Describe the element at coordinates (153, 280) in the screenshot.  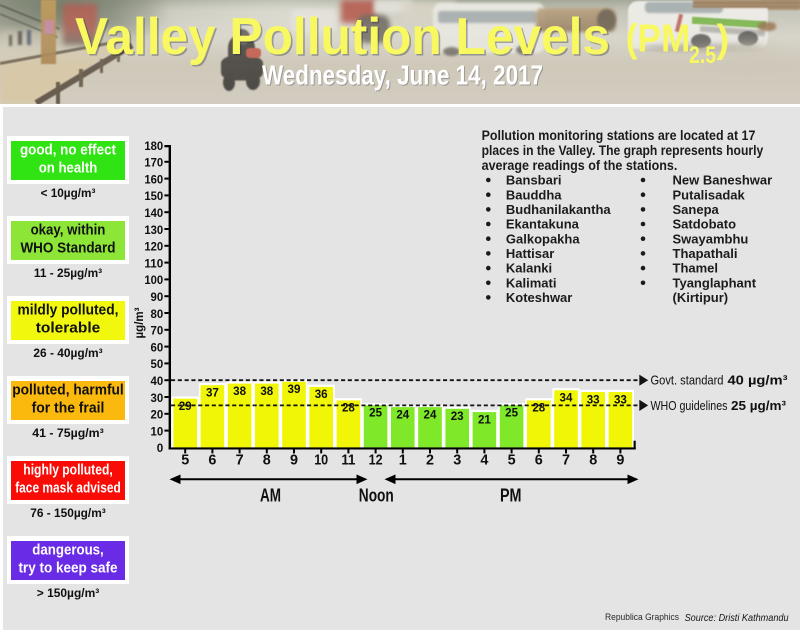
I see `svg-text: 100` at that location.